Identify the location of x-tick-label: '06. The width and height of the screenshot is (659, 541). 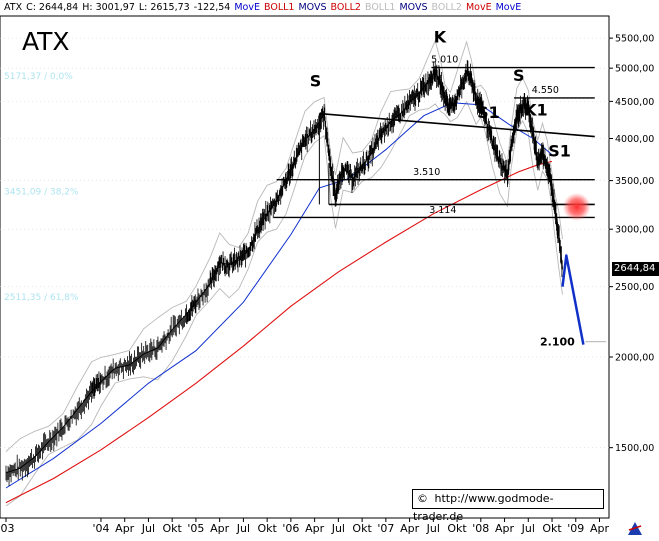
(290, 528).